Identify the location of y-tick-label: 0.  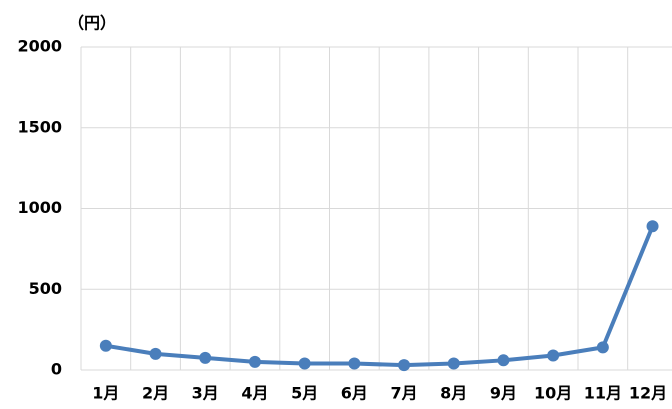
(56, 369).